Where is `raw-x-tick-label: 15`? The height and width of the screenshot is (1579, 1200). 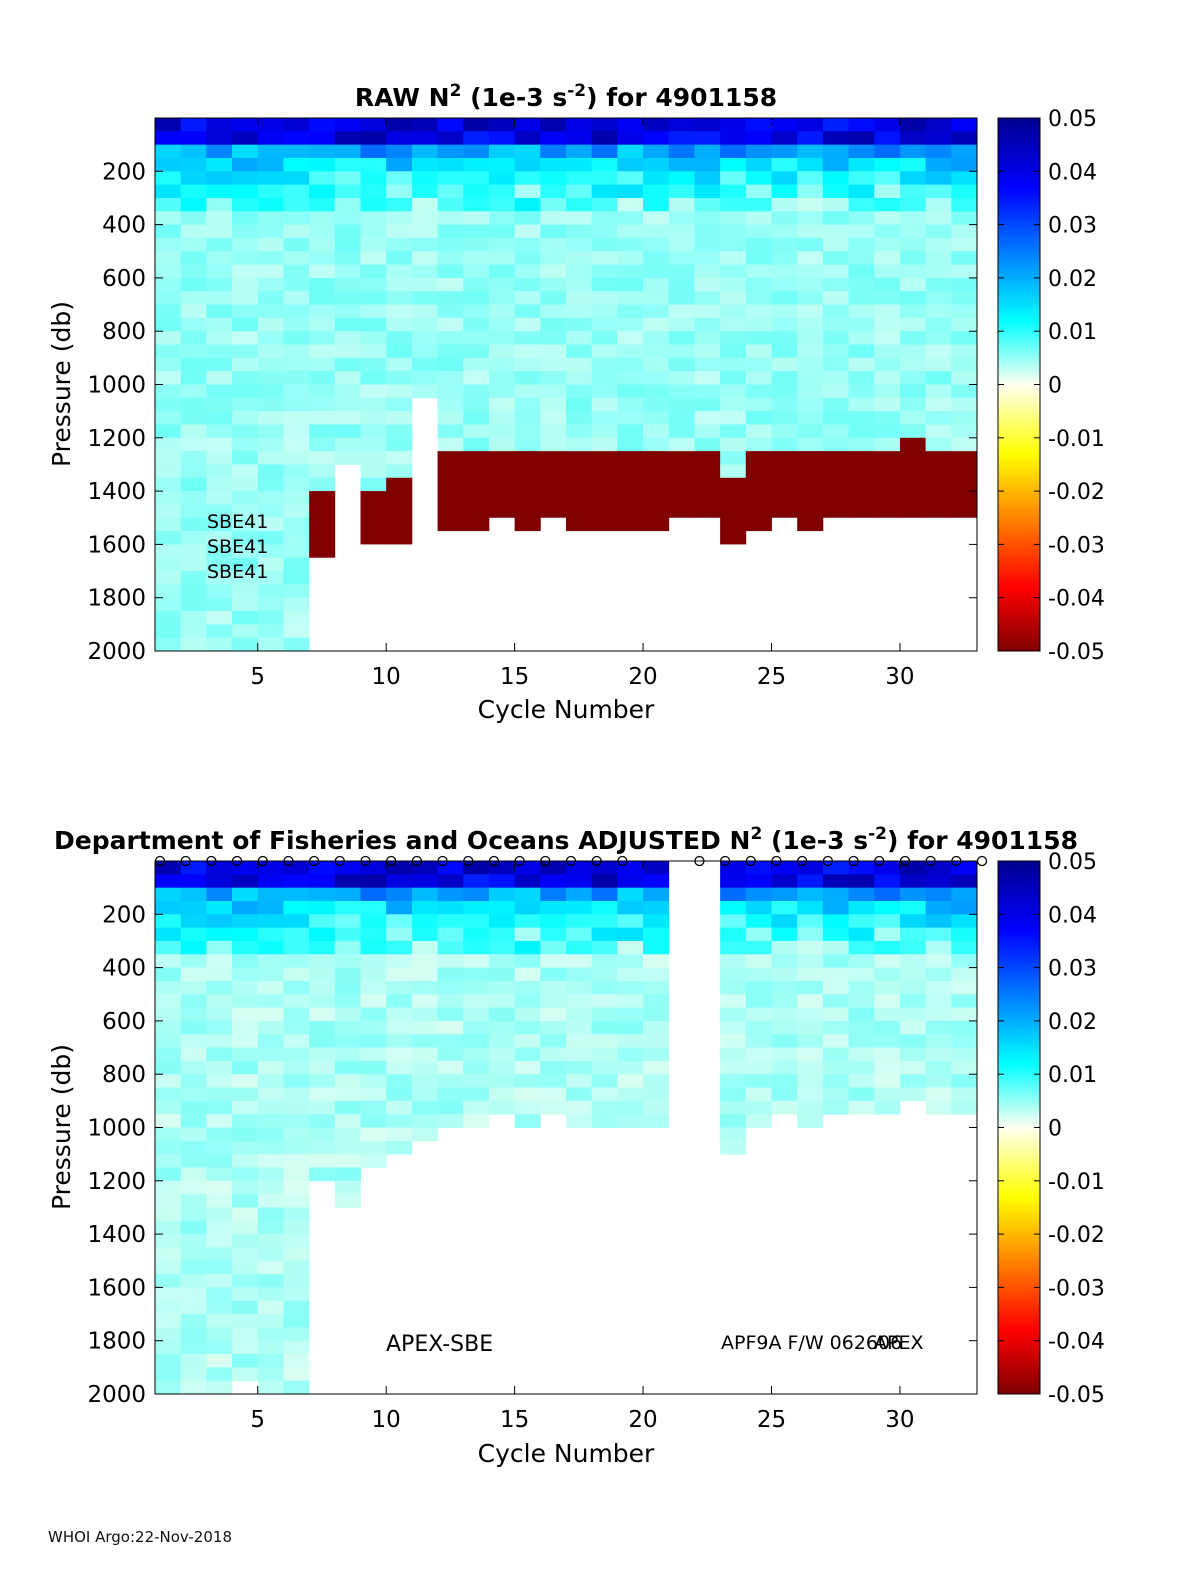 raw-x-tick-label: 15 is located at coordinates (514, 677).